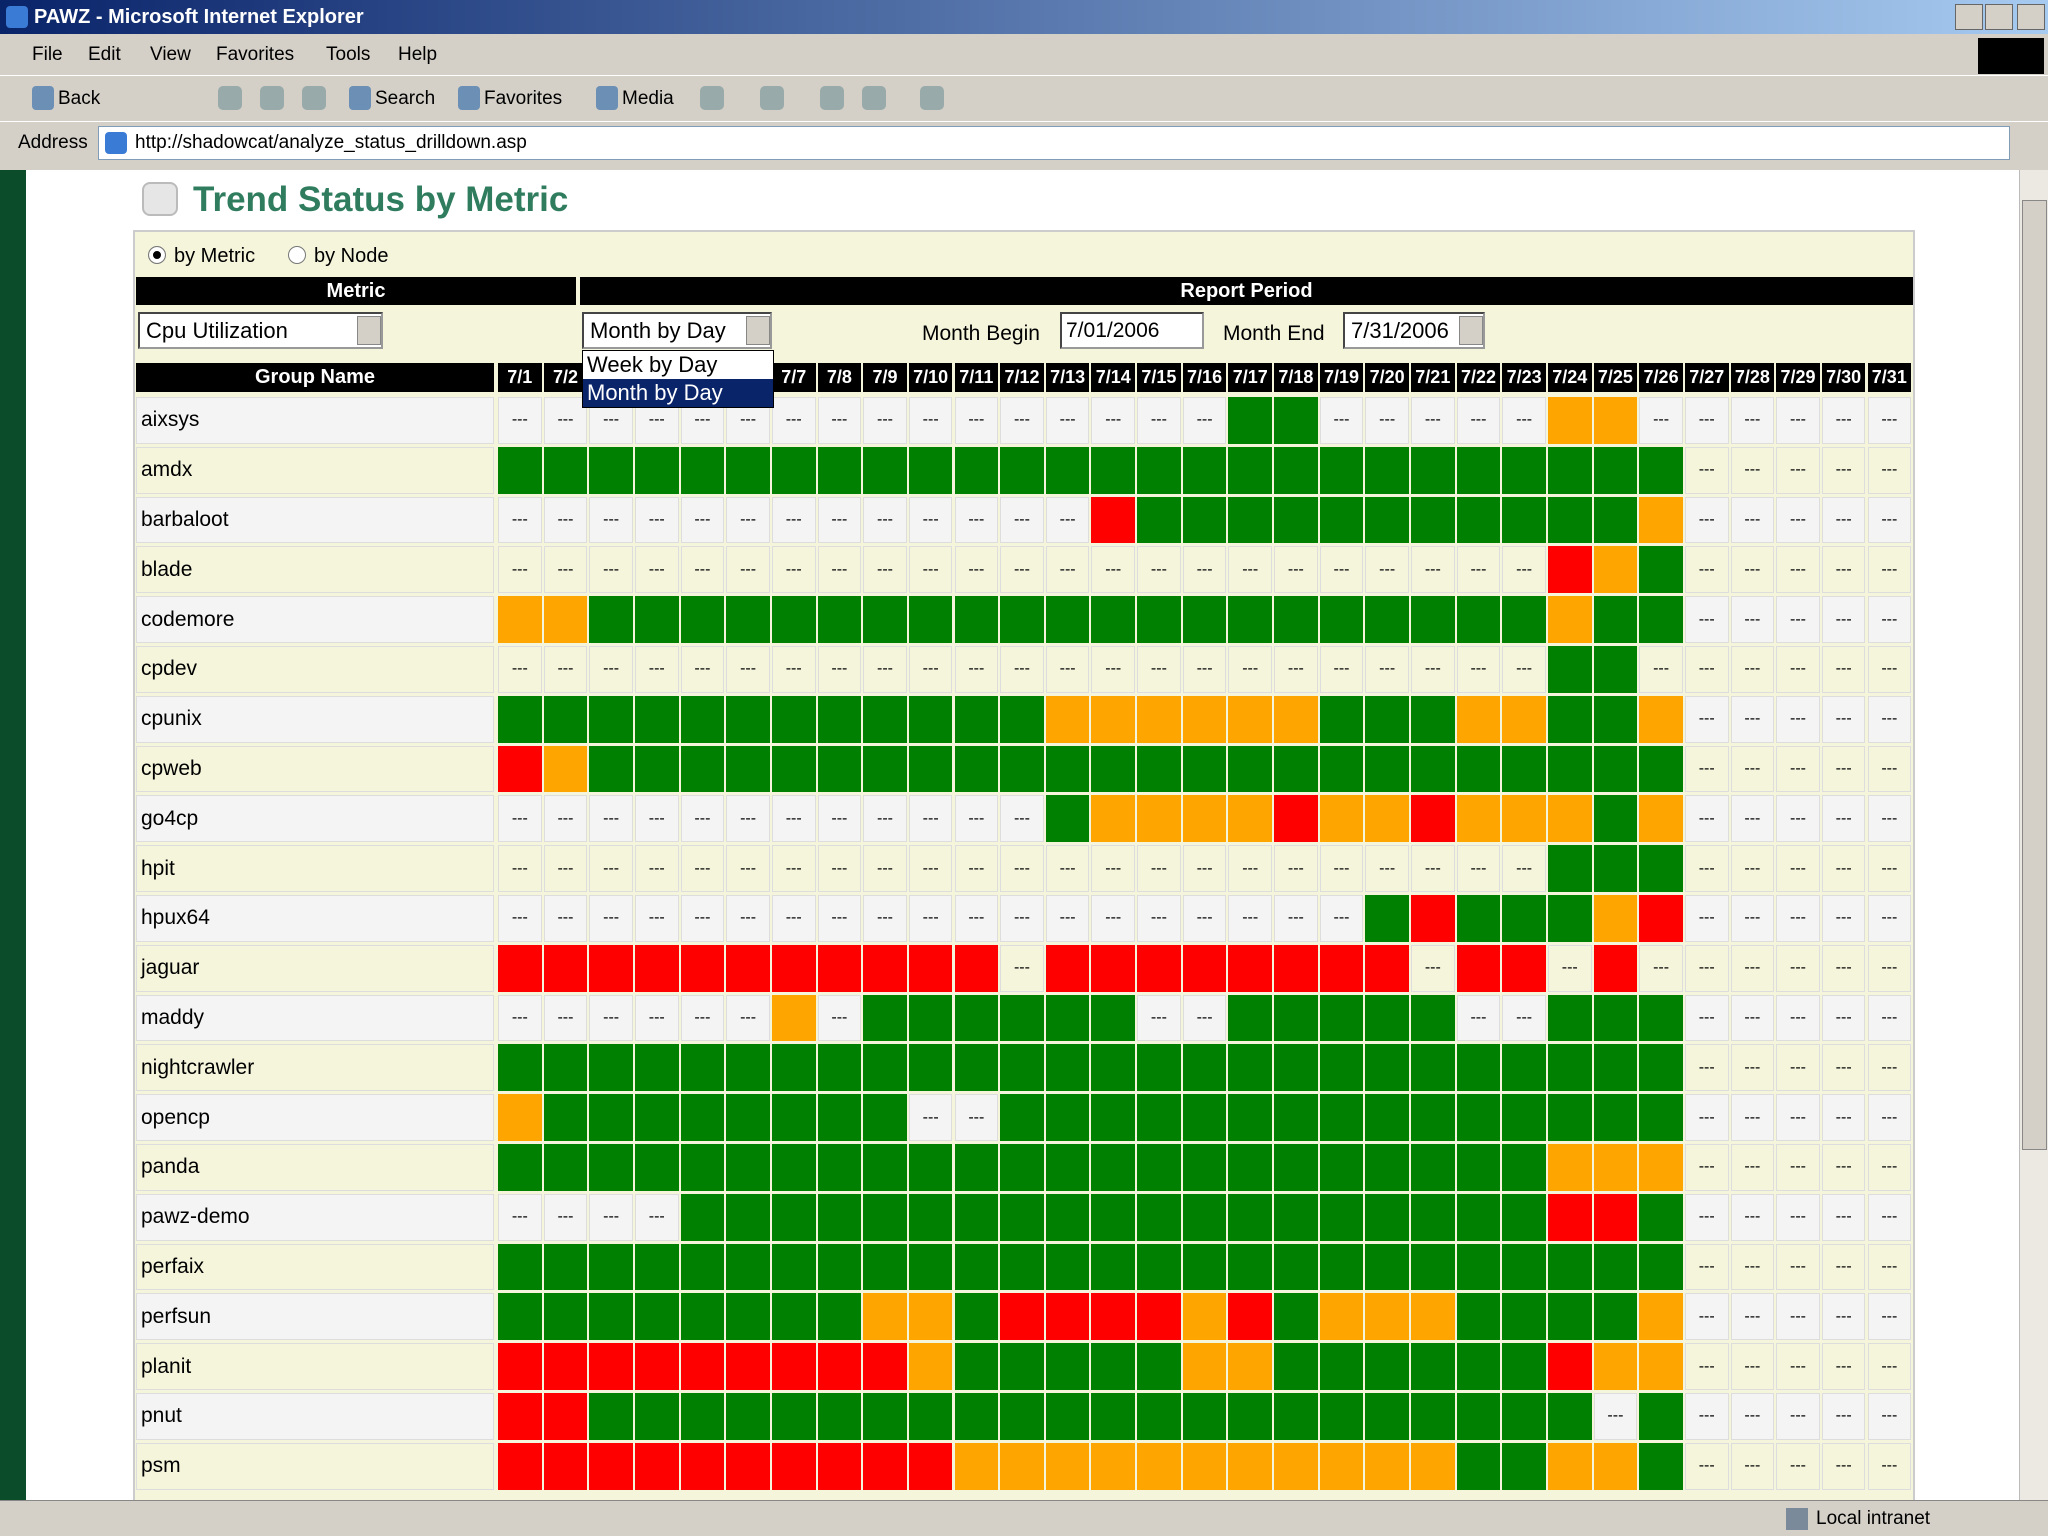 The width and height of the screenshot is (2048, 1536). Describe the element at coordinates (758, 330) in the screenshot. I see `dropdown-arrow` at that location.